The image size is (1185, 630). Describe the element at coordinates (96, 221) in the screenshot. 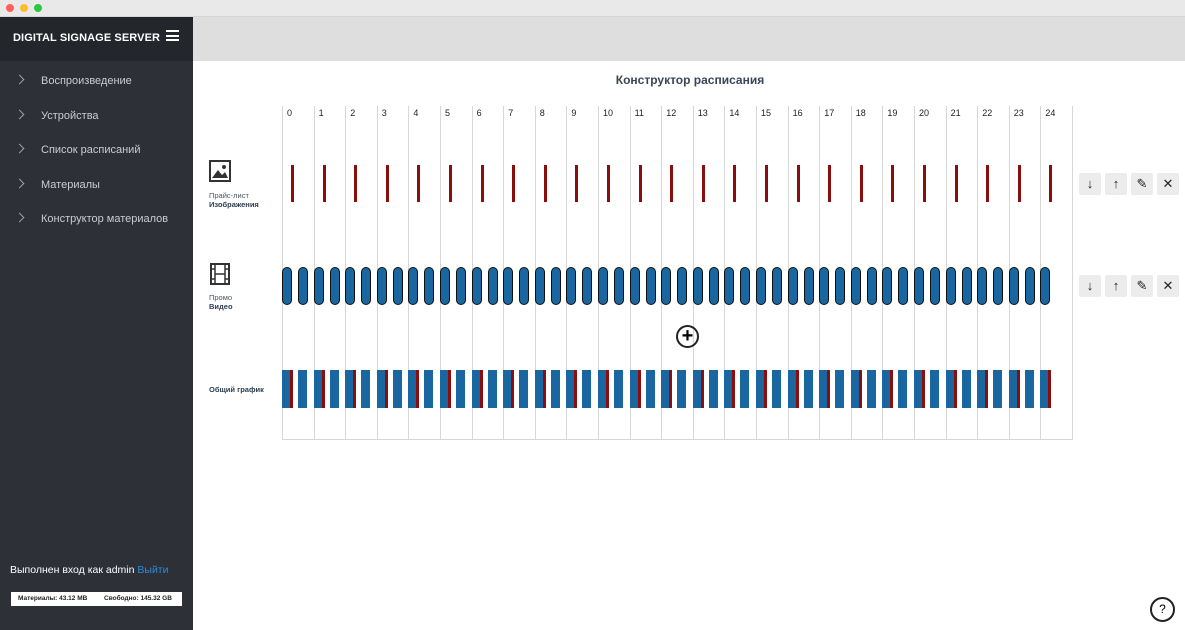

I see `sidebar-item-material-builder: Конструктор материалов` at that location.